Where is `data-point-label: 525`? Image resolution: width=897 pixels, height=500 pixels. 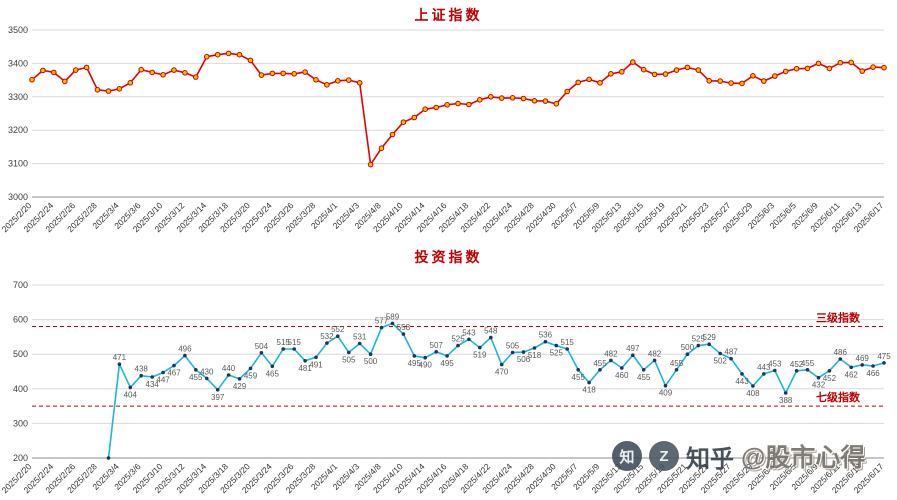 data-point-label: 525 is located at coordinates (557, 353).